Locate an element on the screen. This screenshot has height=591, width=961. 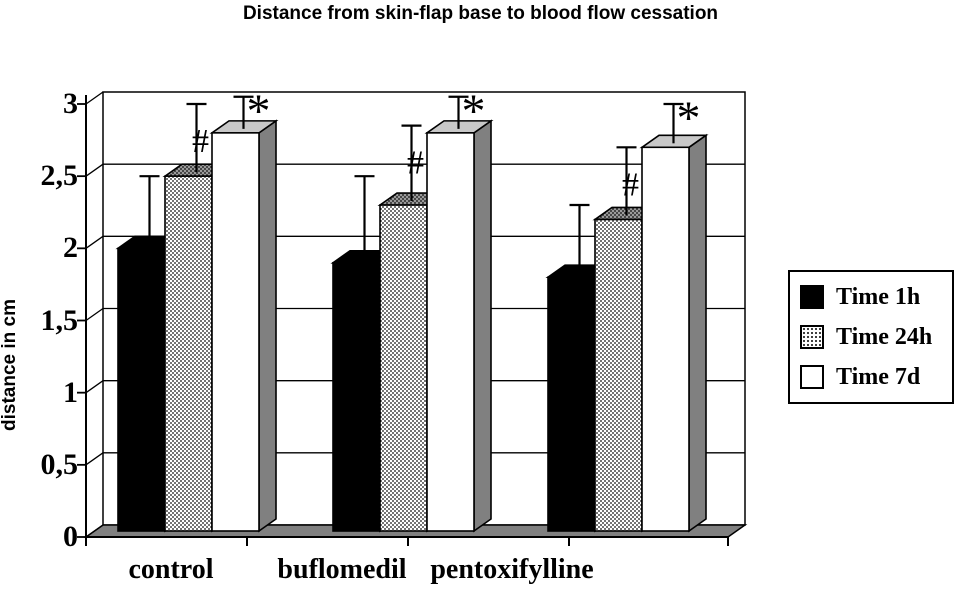
error-bar-pentoxifylline-time-24h is located at coordinates (626, 181).